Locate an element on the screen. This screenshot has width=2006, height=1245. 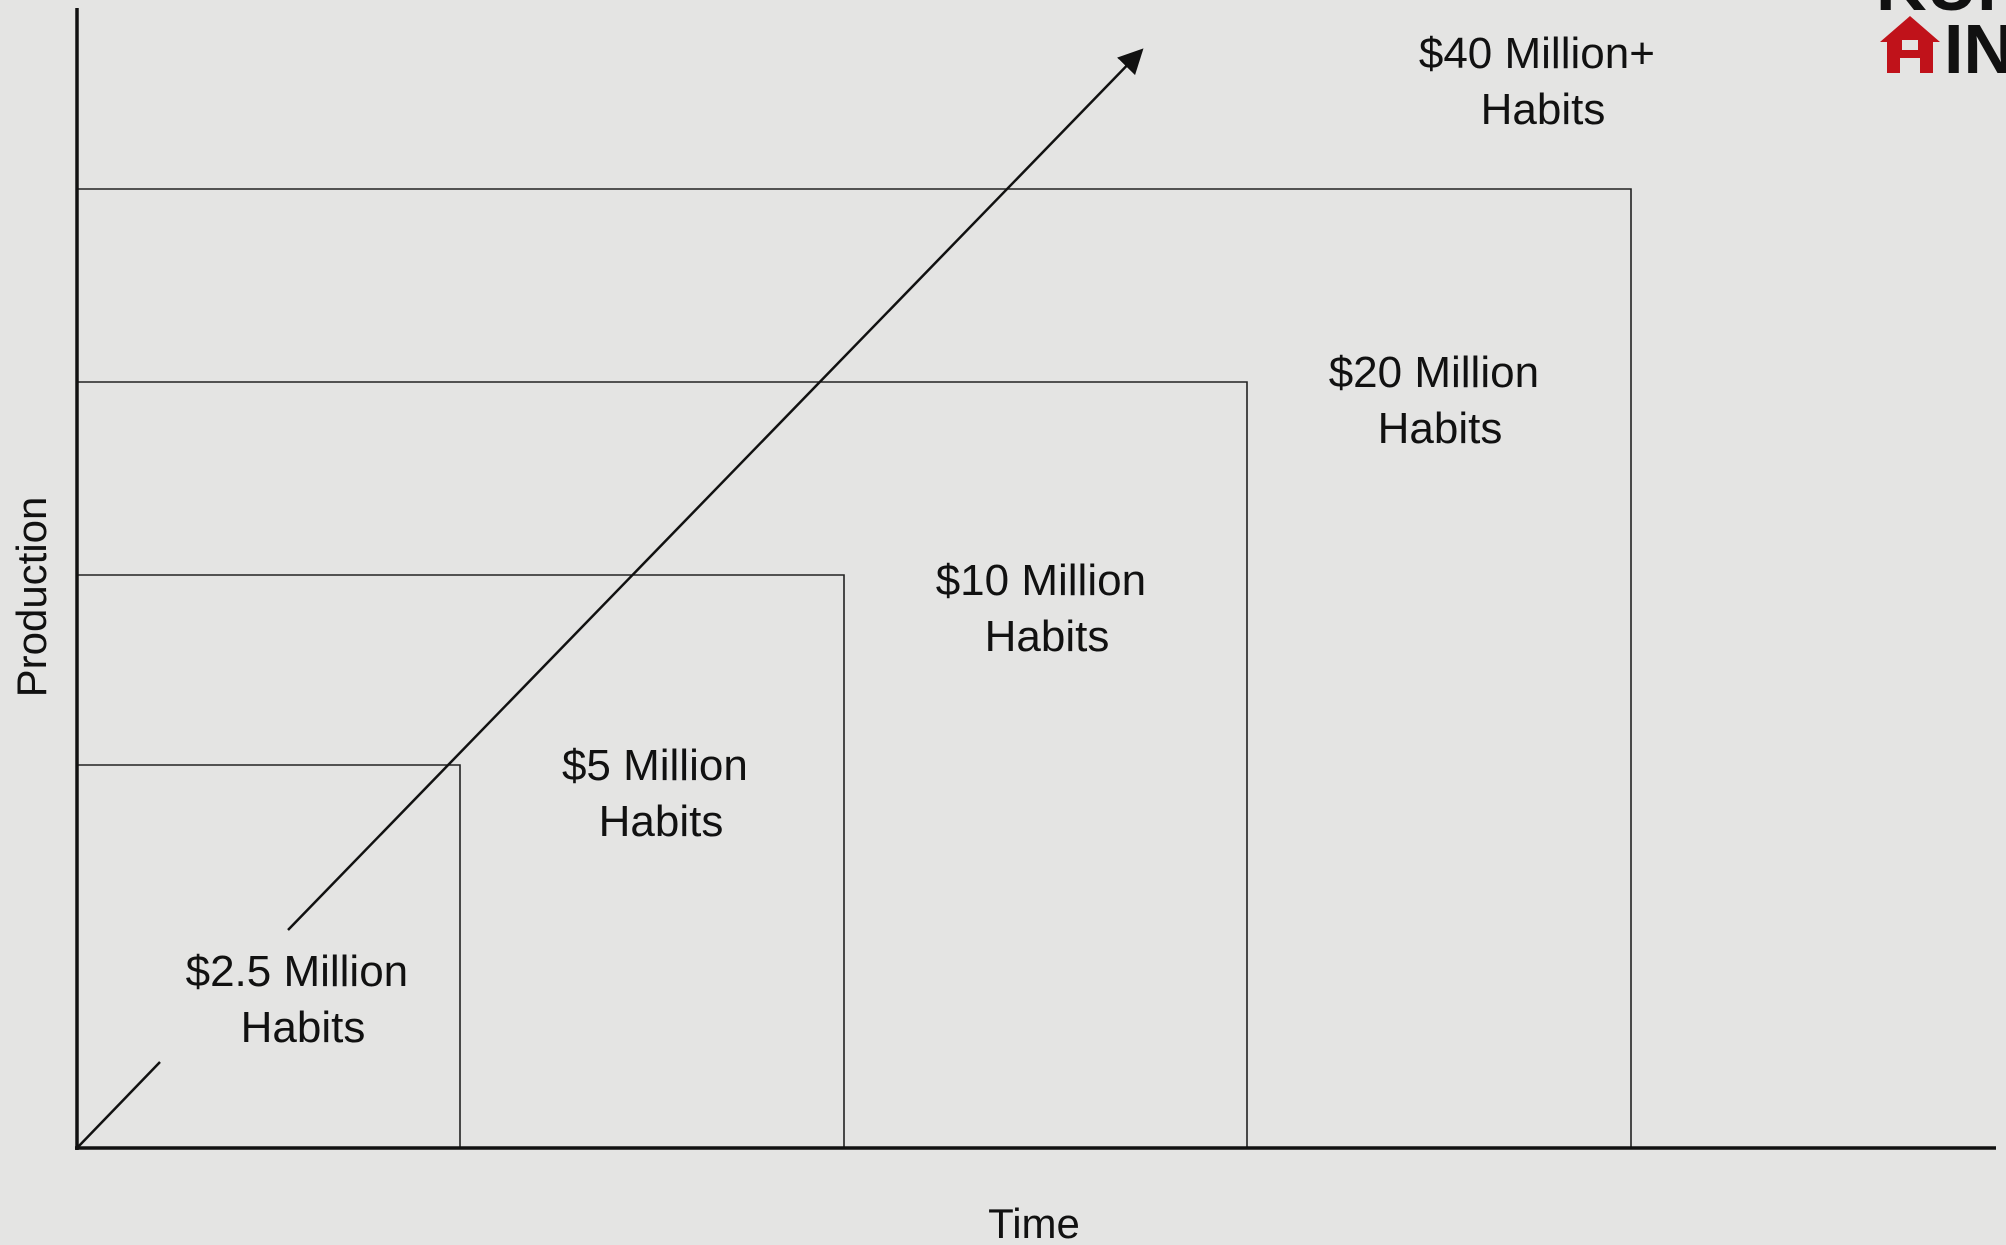
brand-logo: KUI IN is located at coordinates (1941, 44).